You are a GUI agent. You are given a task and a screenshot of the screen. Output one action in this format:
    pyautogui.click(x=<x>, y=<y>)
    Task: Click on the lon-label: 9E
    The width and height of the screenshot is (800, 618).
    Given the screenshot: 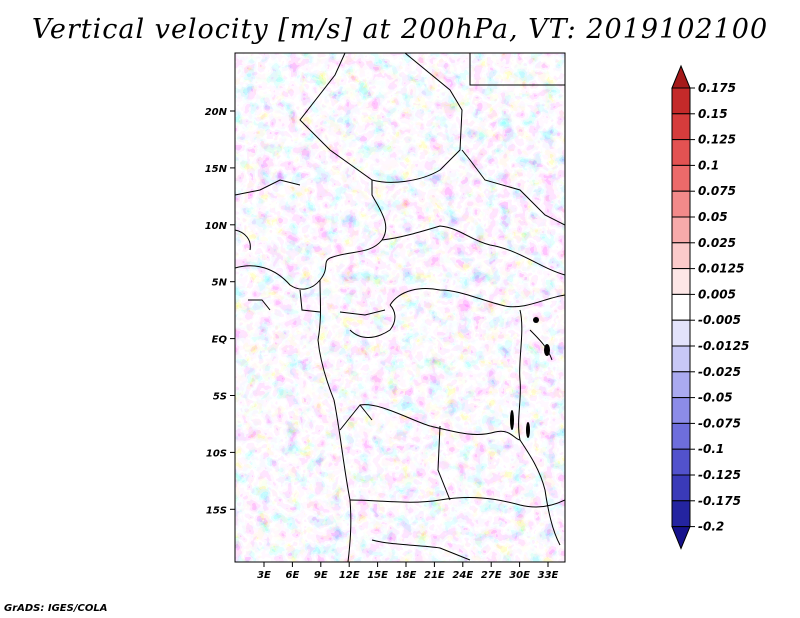 What is the action you would take?
    pyautogui.click(x=321, y=575)
    